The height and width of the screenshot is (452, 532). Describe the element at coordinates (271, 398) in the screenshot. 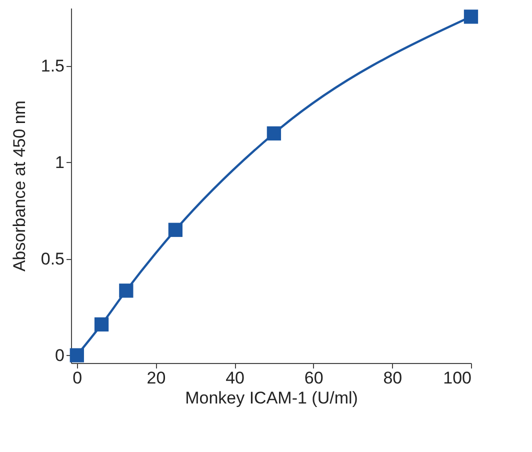

I see `x-axis-title: Monkey ICAM-1 (U/ml)` at that location.